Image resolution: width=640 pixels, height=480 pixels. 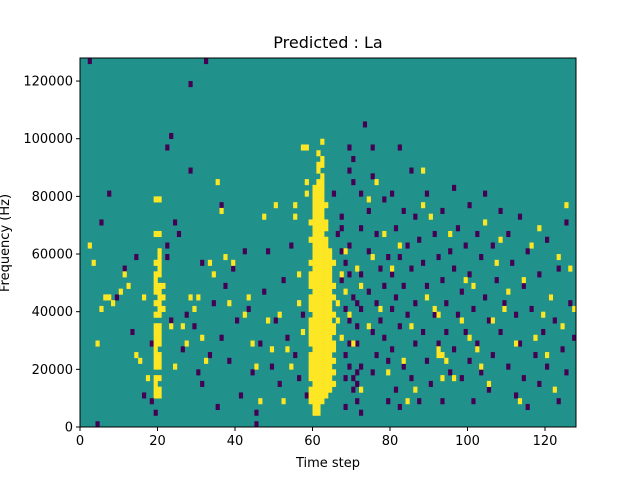 I want to click on x-tick-label: 40, so click(x=235, y=441).